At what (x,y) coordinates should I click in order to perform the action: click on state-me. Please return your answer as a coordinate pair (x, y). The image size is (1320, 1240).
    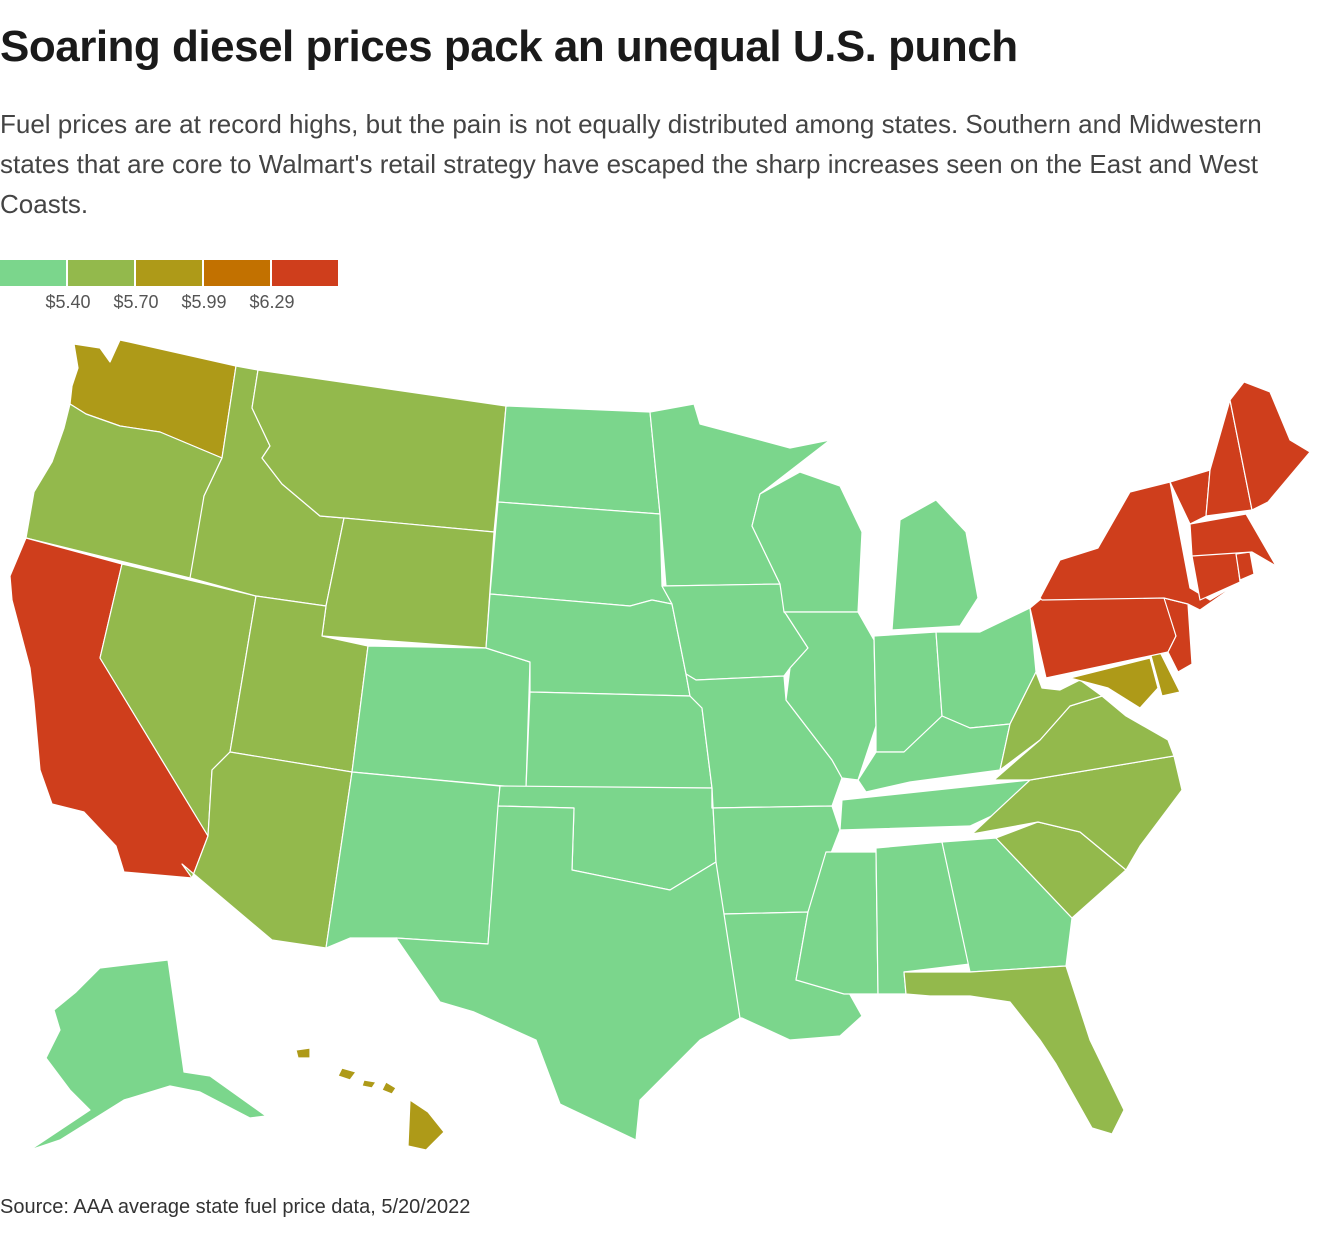
    Looking at the image, I should click on (1270, 446).